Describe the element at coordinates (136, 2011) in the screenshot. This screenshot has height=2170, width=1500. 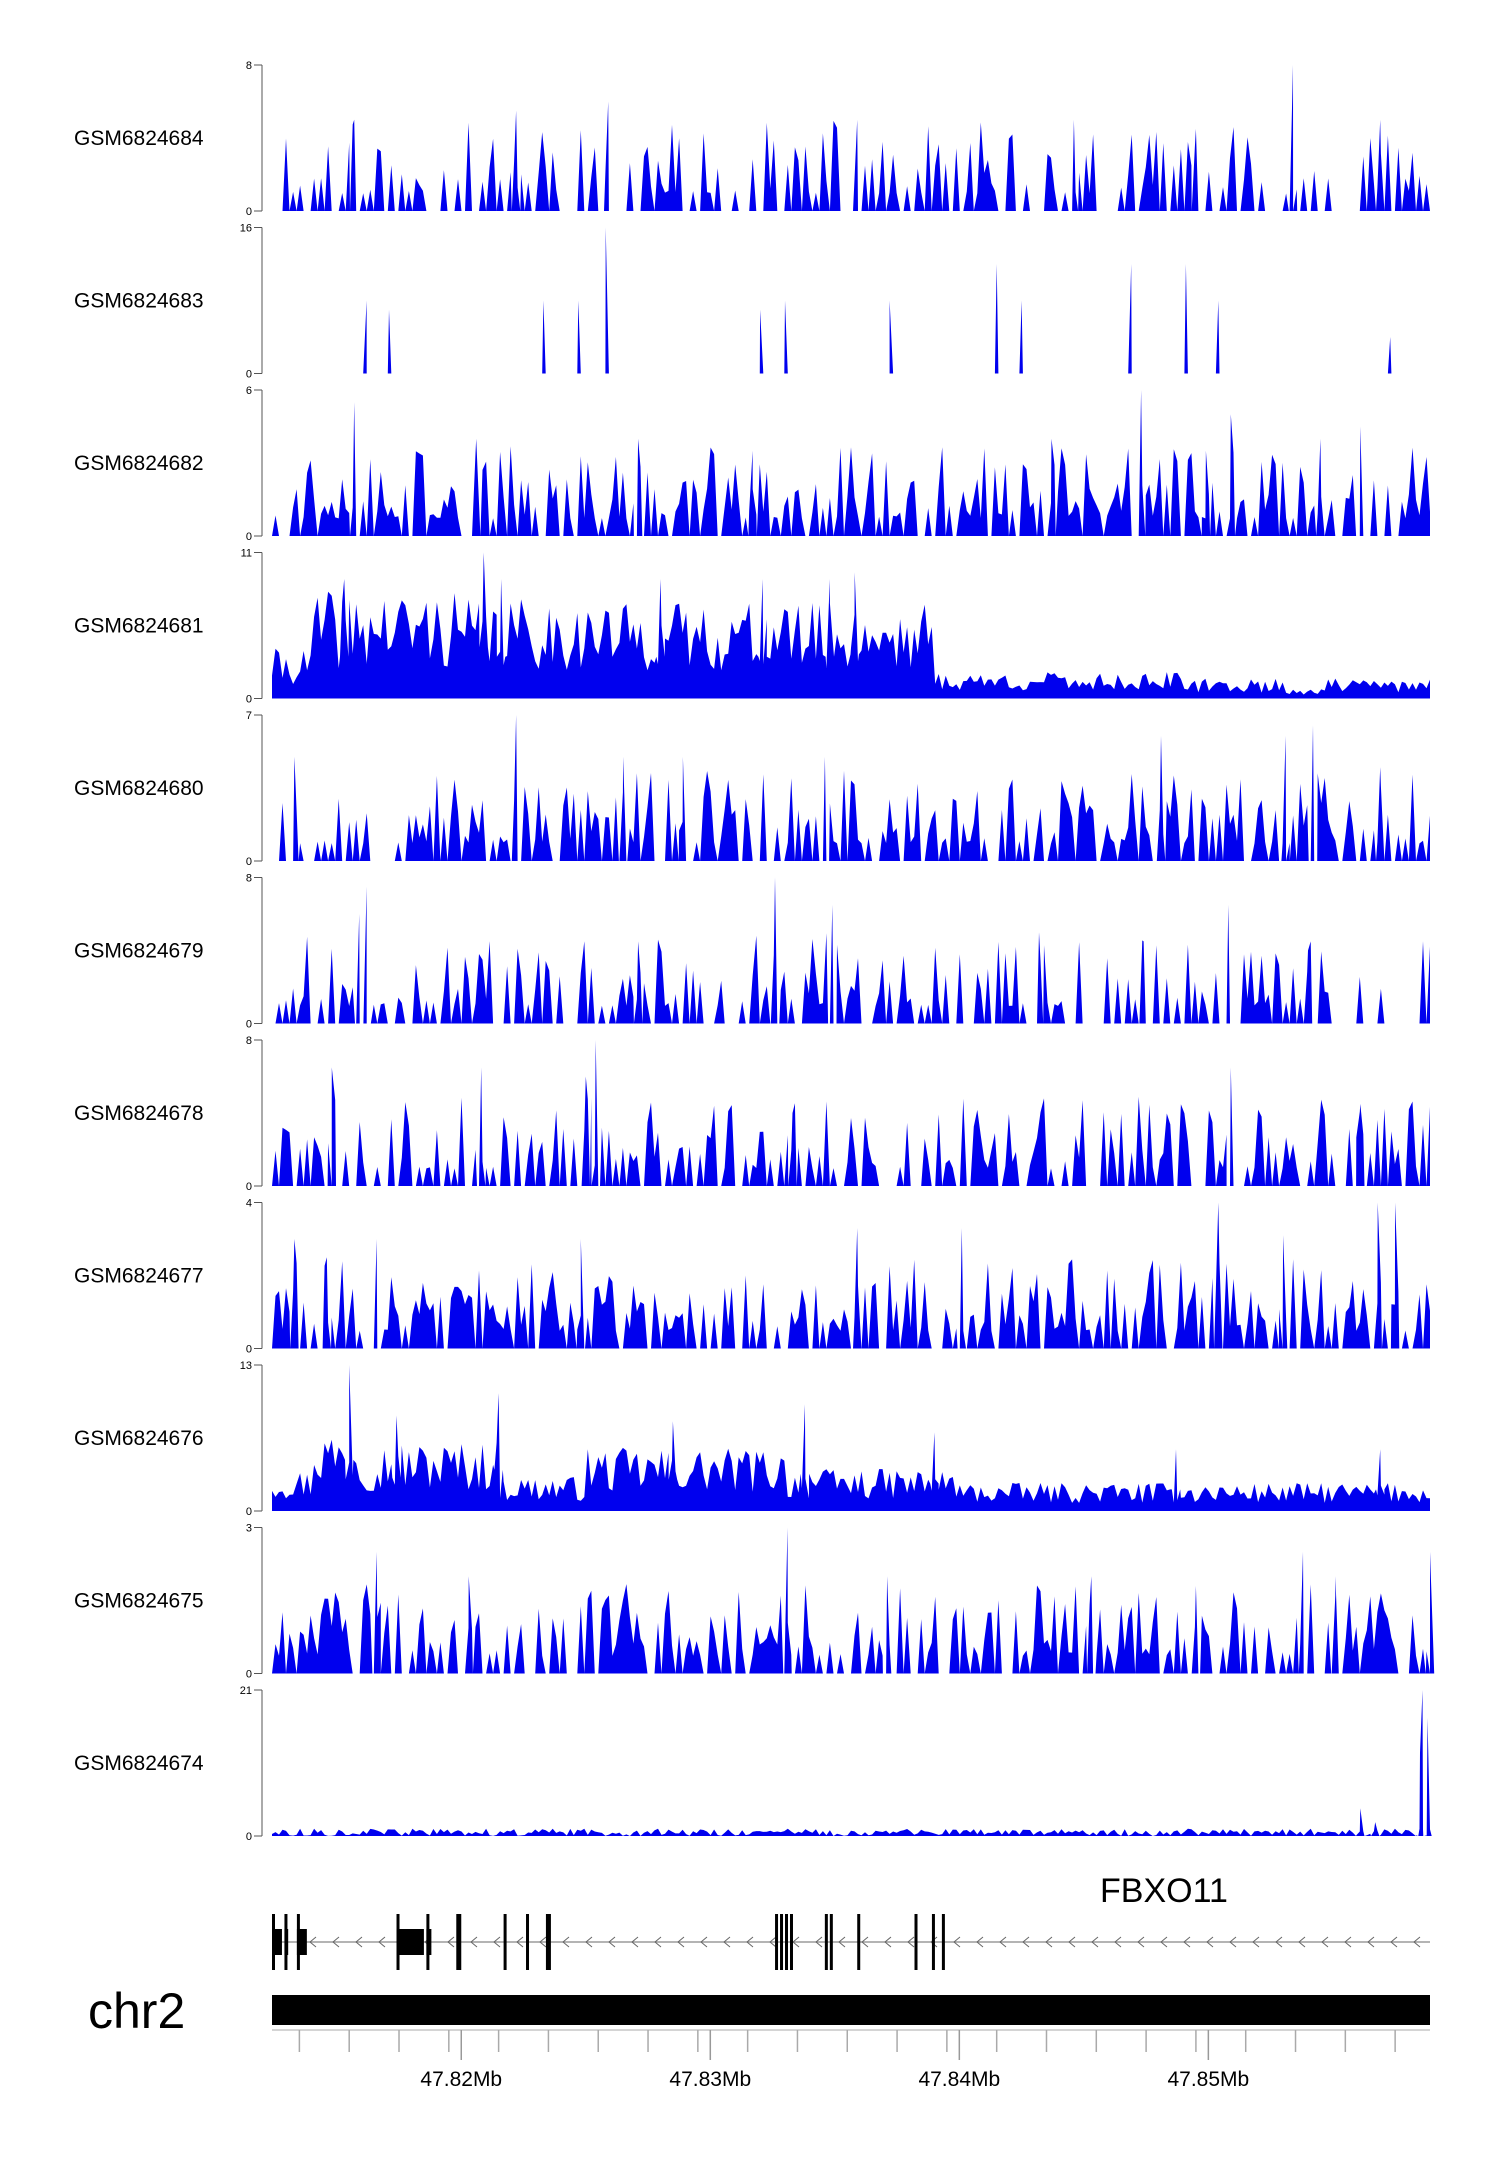
I see `chromosome-label: chr2` at that location.